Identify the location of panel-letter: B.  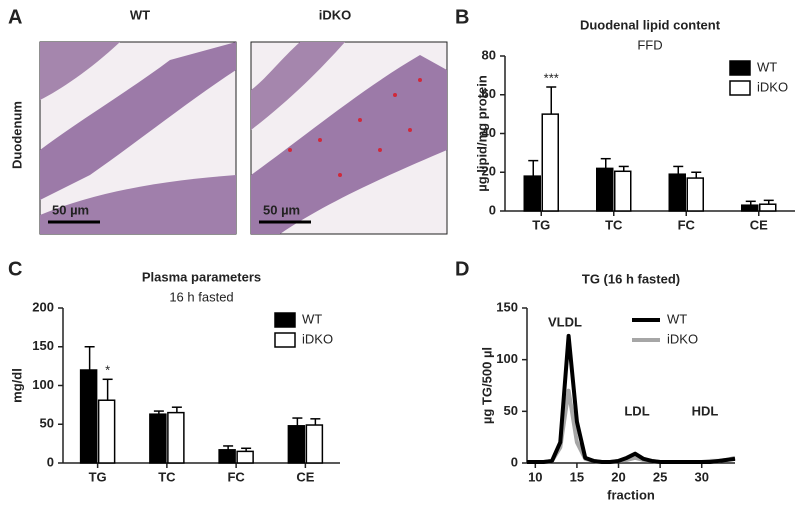
(462, 17).